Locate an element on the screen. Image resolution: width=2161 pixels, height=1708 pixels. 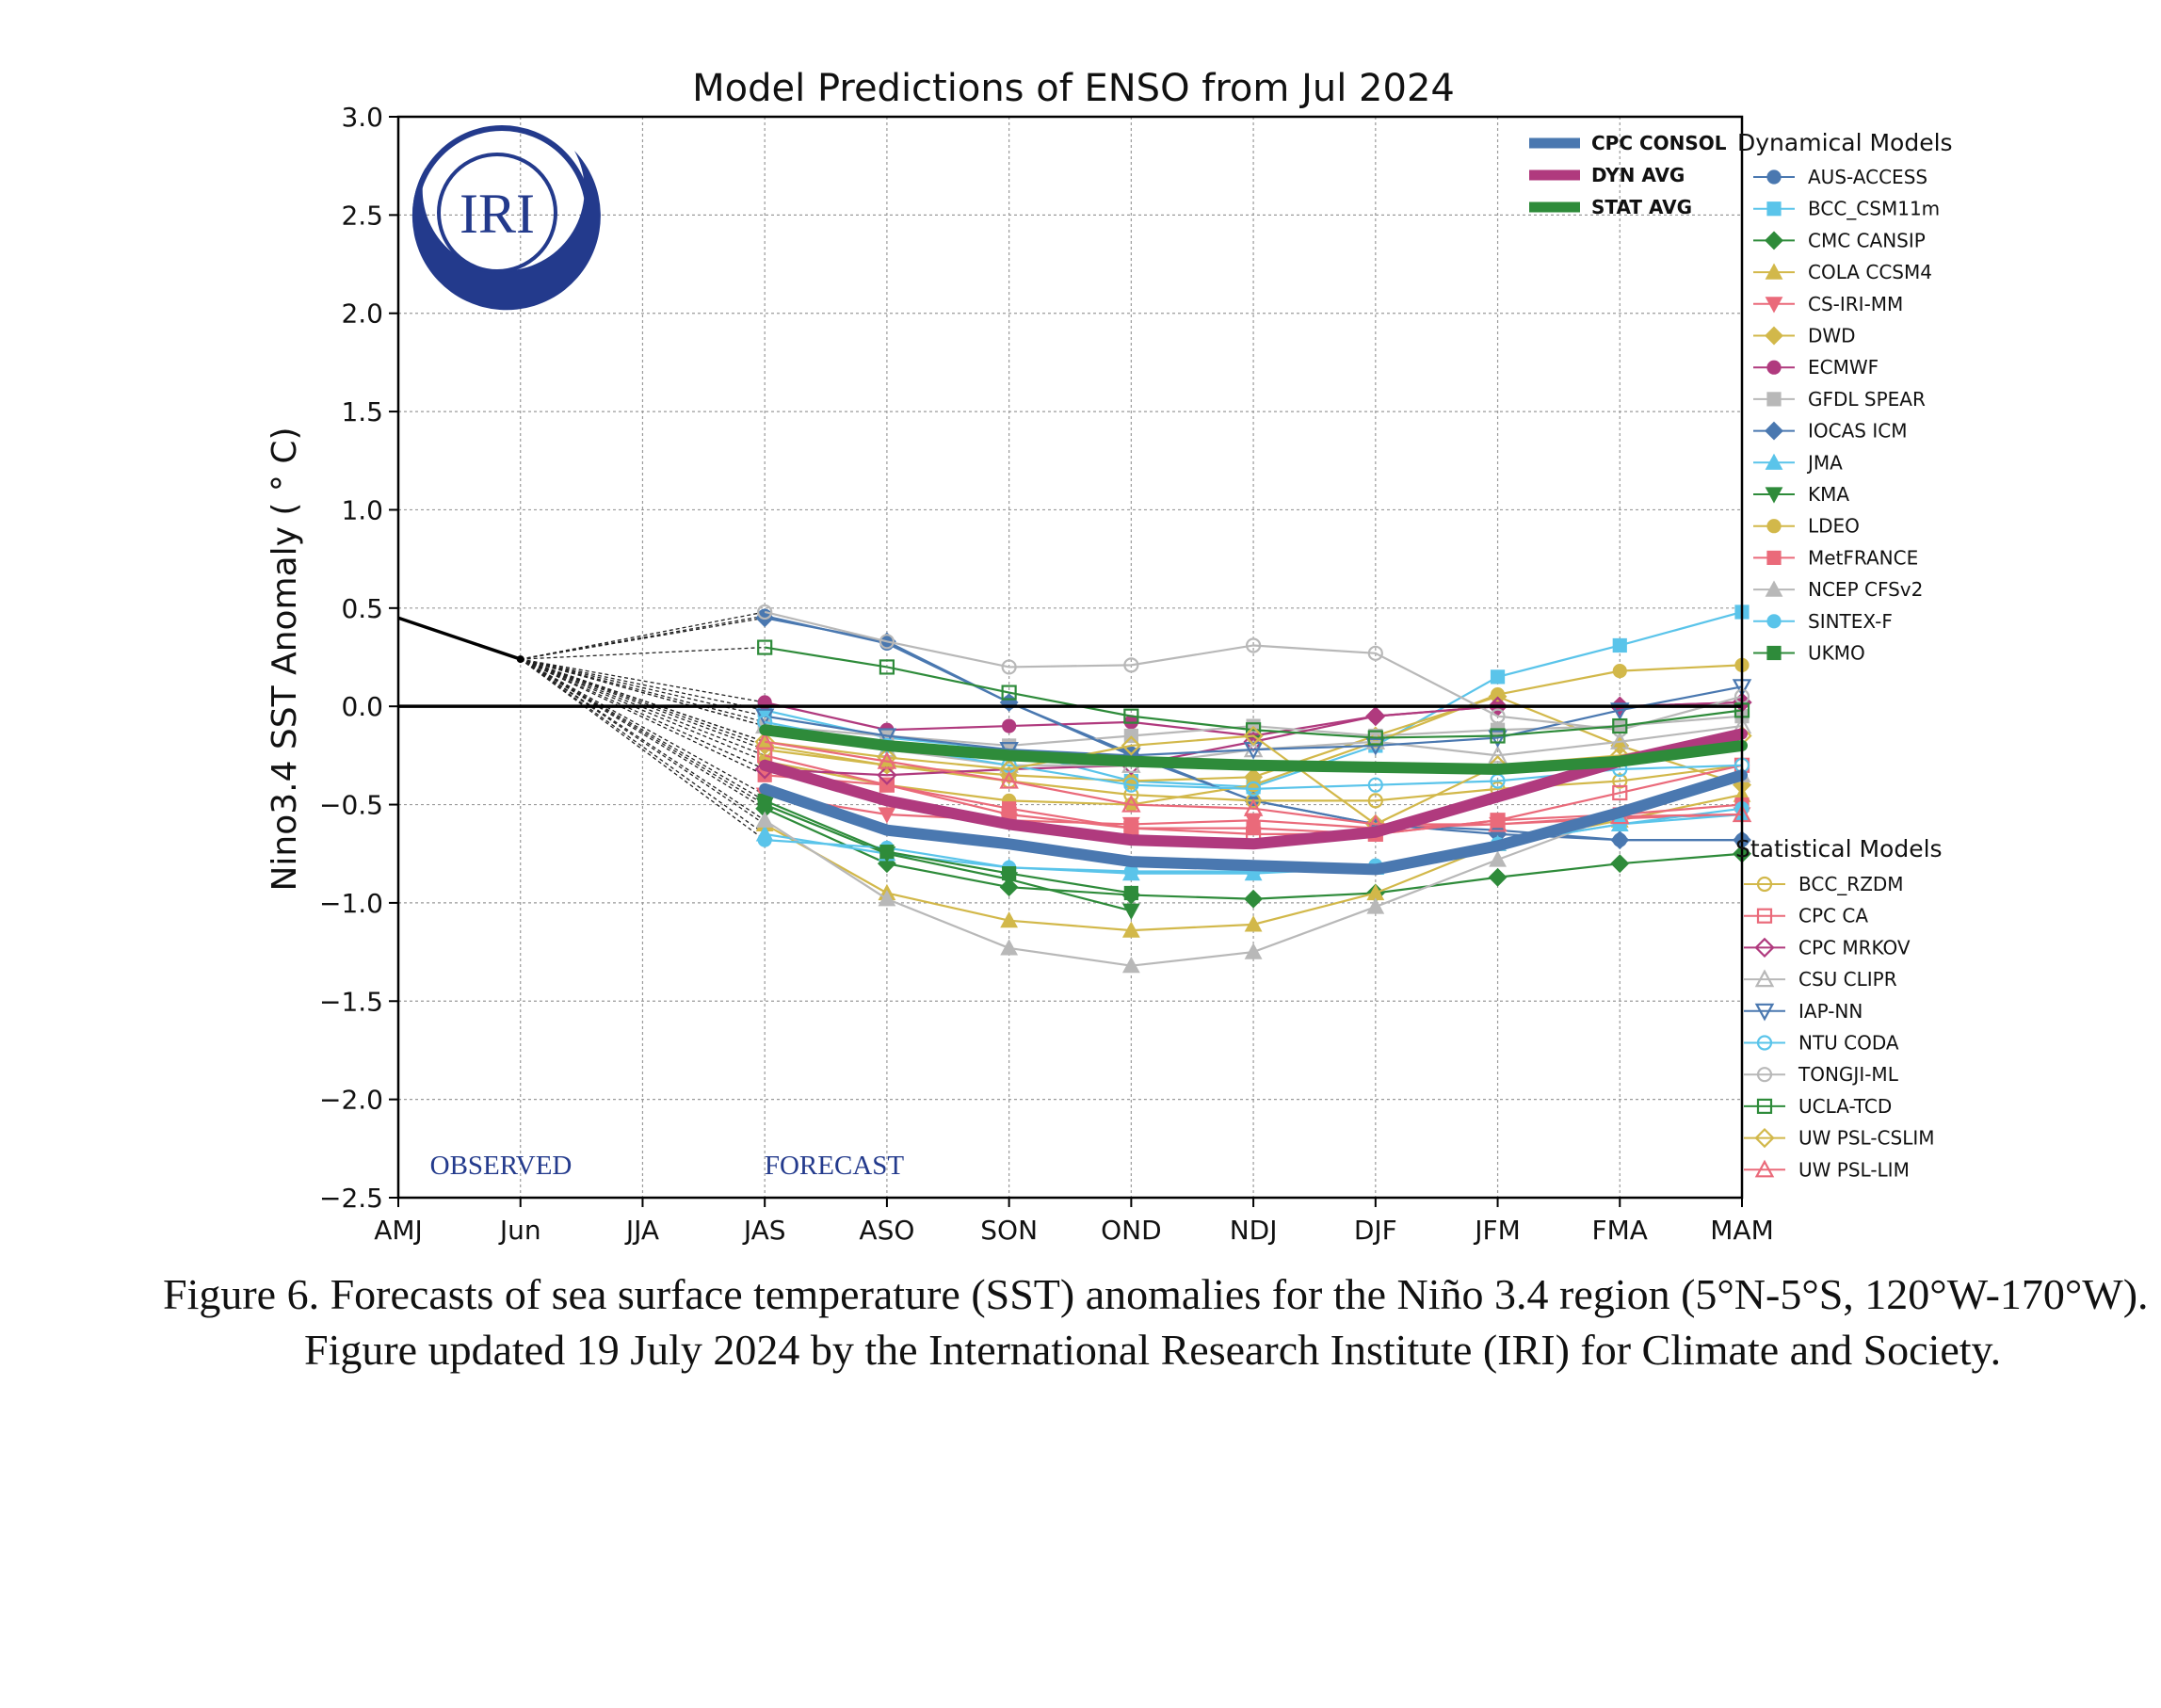
legend-label: DYN AVG is located at coordinates (1638, 175).